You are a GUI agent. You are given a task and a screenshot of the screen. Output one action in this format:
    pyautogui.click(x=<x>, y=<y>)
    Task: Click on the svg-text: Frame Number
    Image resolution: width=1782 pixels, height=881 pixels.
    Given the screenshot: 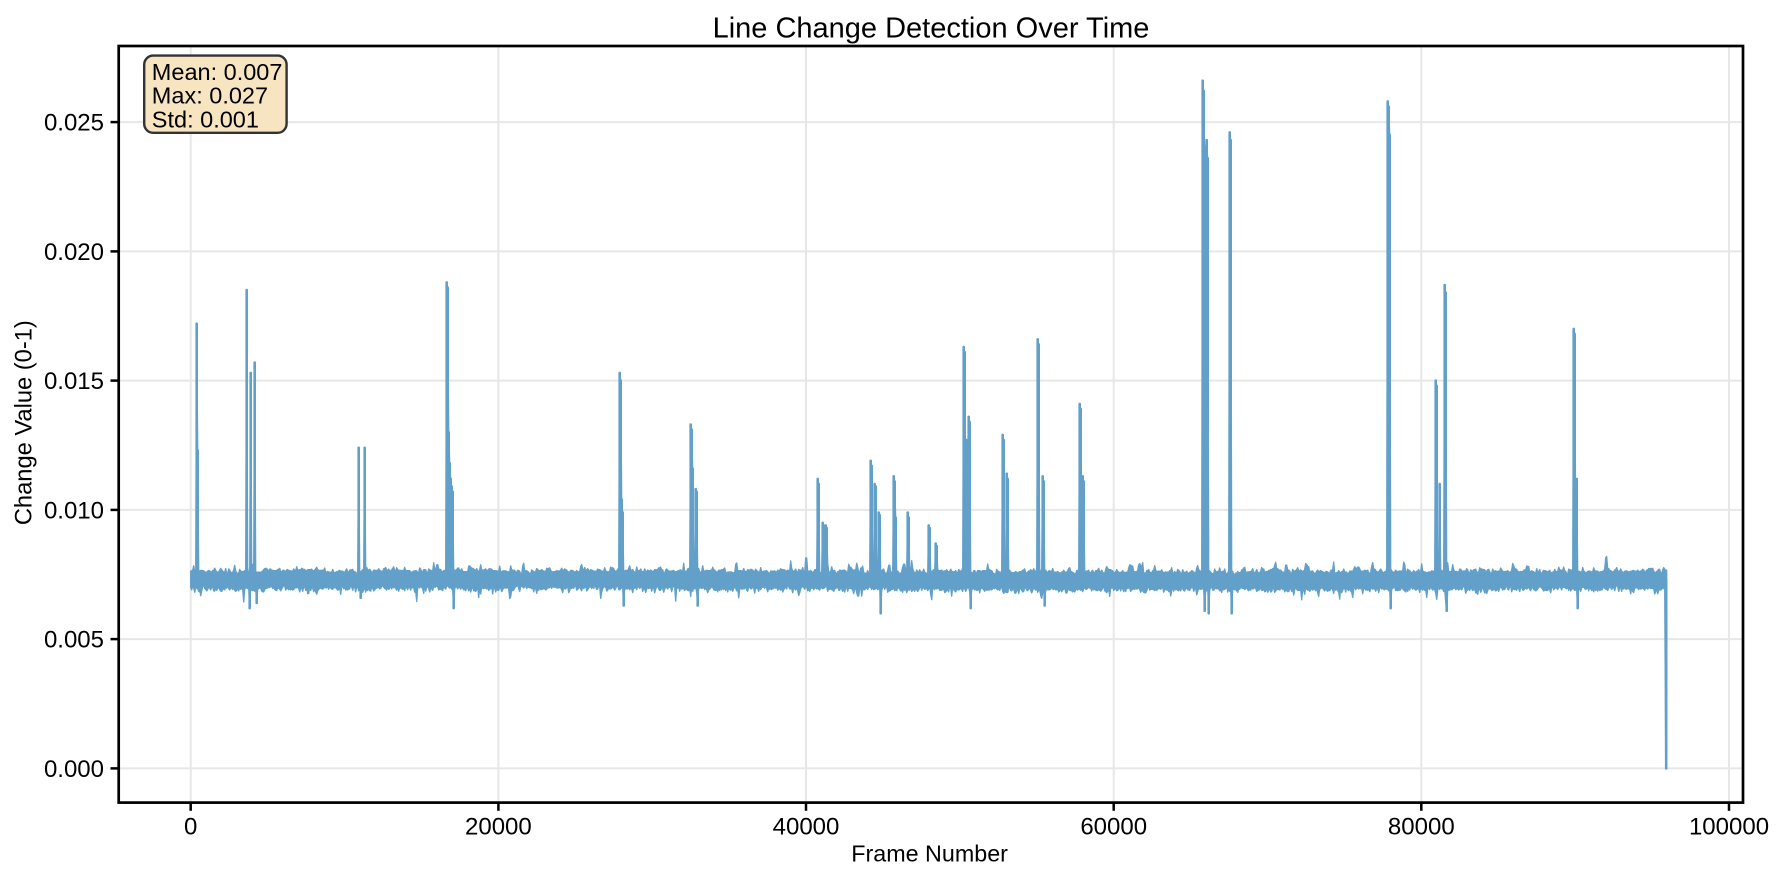 What is the action you would take?
    pyautogui.click(x=929, y=854)
    